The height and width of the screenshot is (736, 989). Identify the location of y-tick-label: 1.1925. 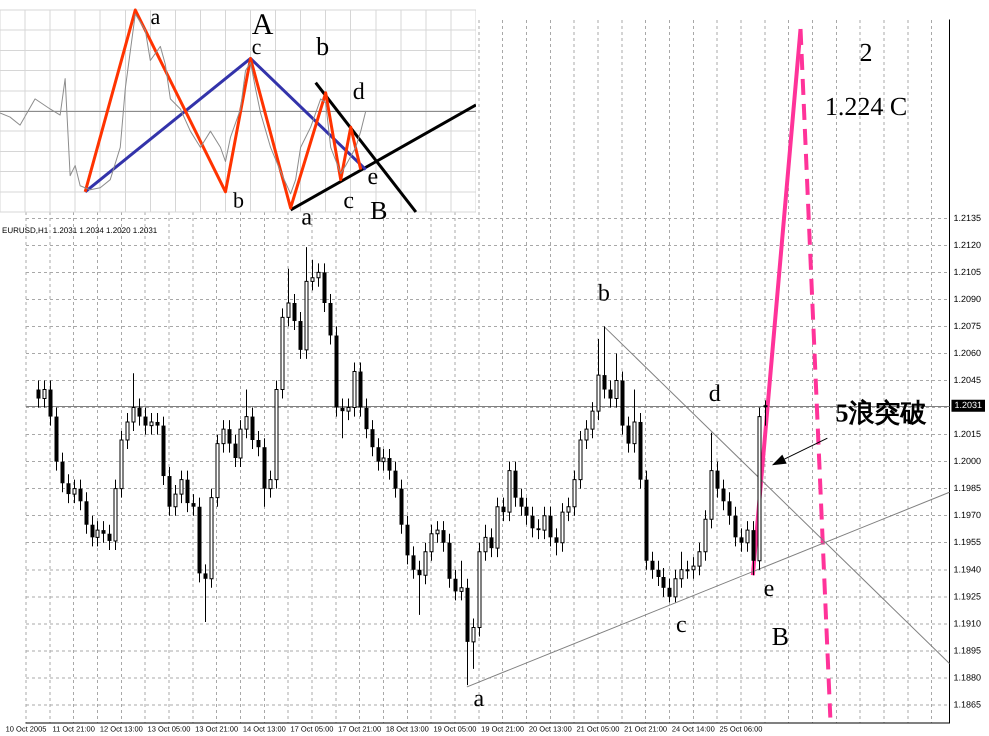
(967, 596).